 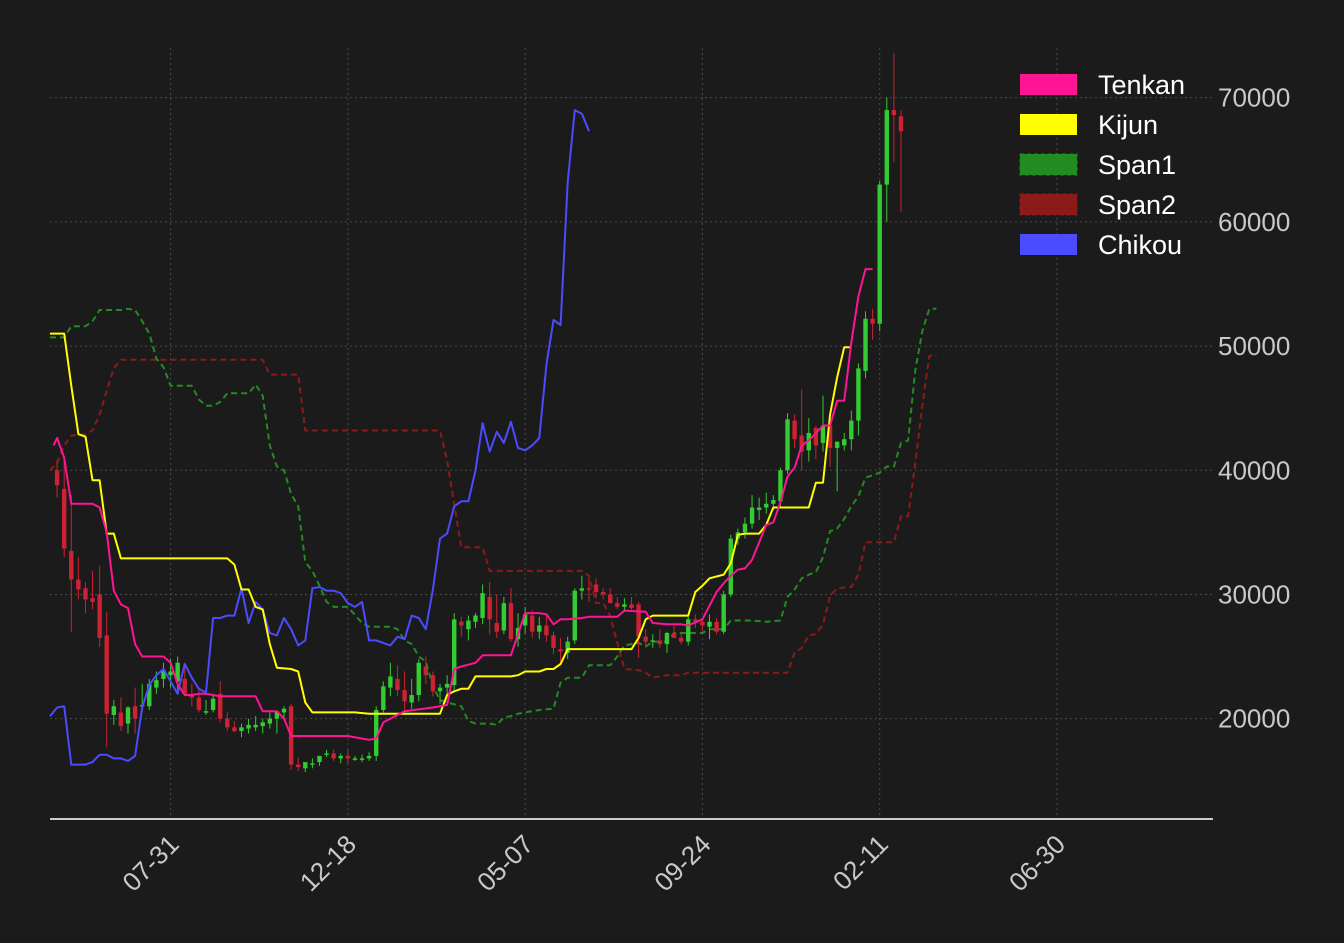 I want to click on legend-label: Span2, so click(x=1137, y=205).